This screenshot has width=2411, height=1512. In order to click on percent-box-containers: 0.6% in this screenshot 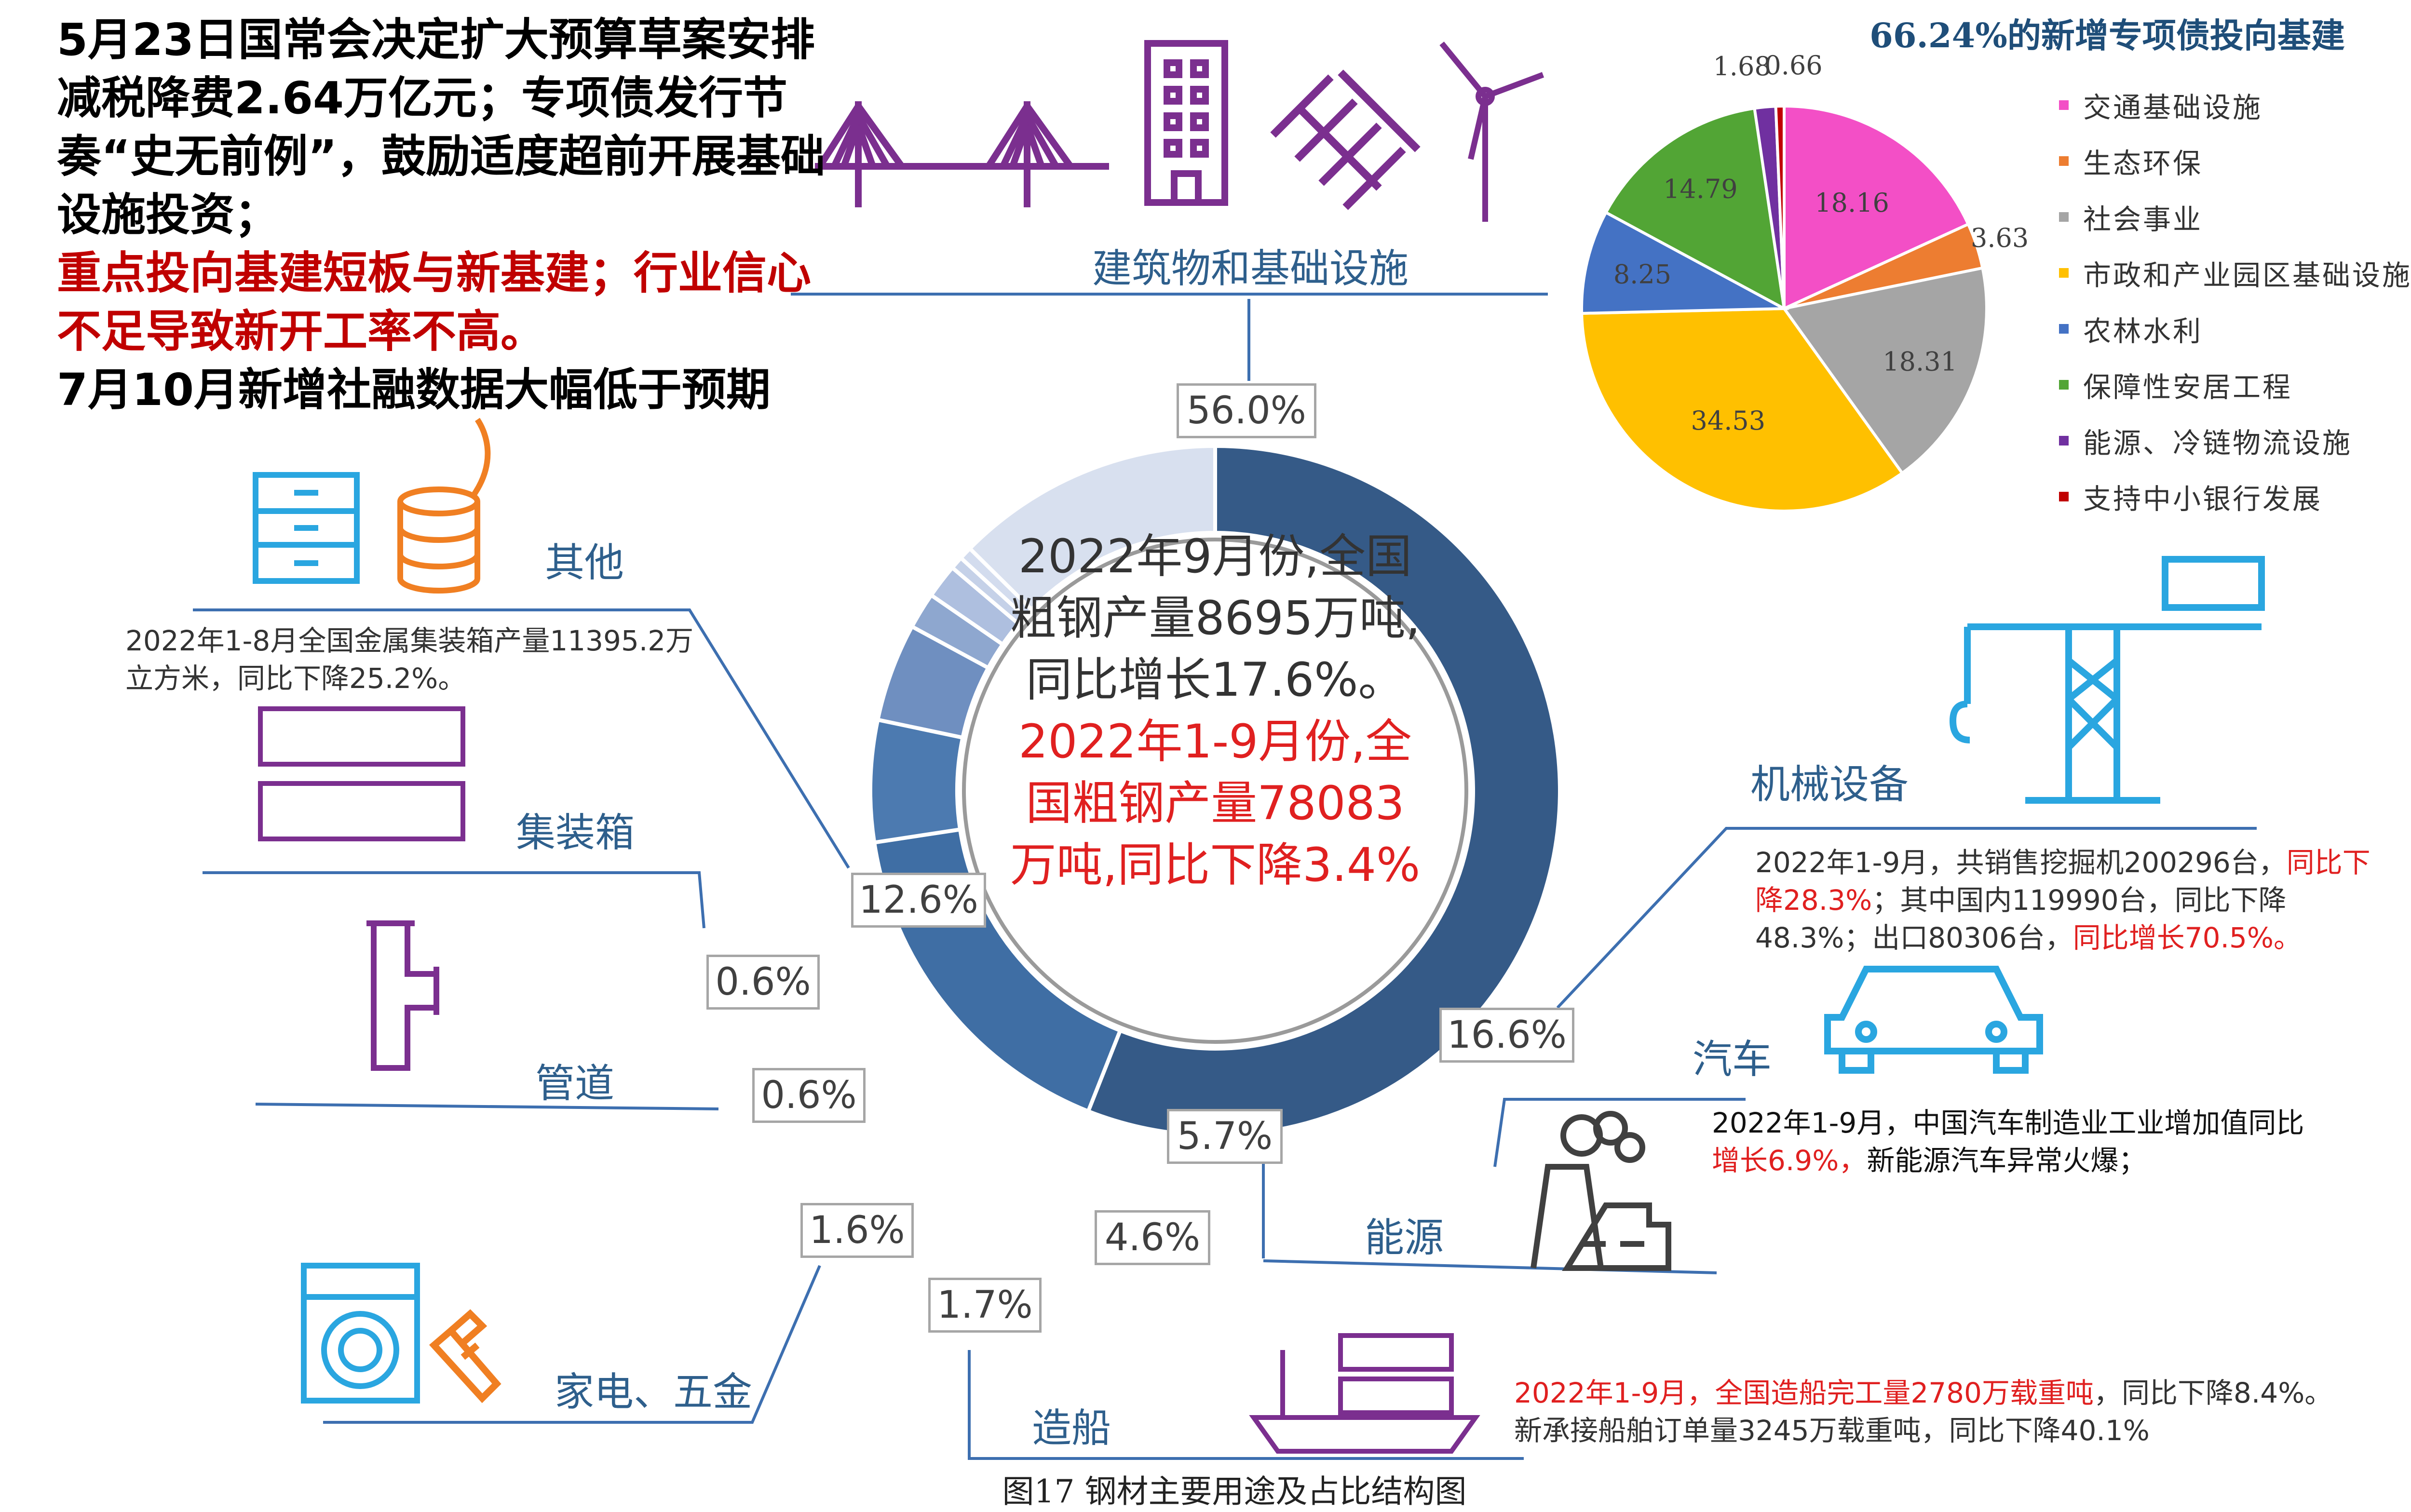, I will do `click(763, 982)`.